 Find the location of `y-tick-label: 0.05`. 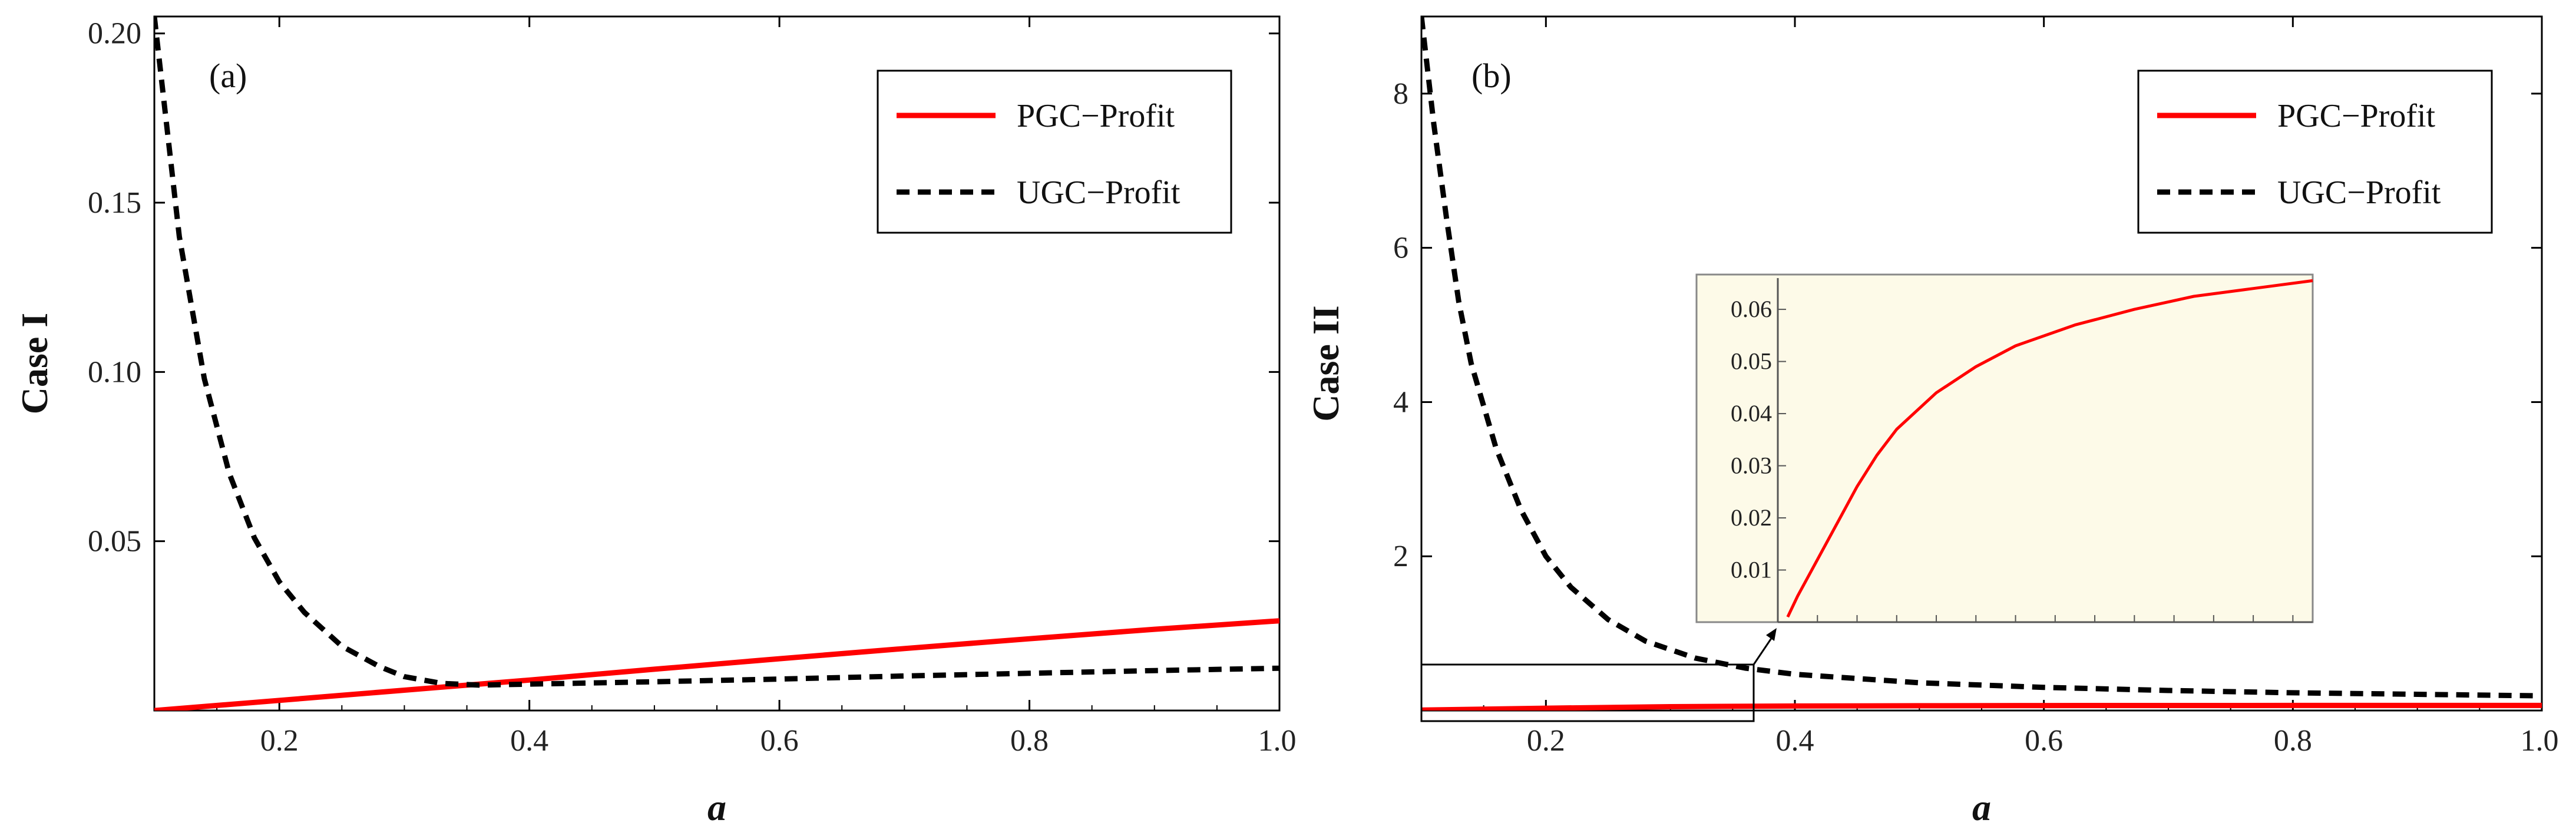

y-tick-label: 0.05 is located at coordinates (114, 542).